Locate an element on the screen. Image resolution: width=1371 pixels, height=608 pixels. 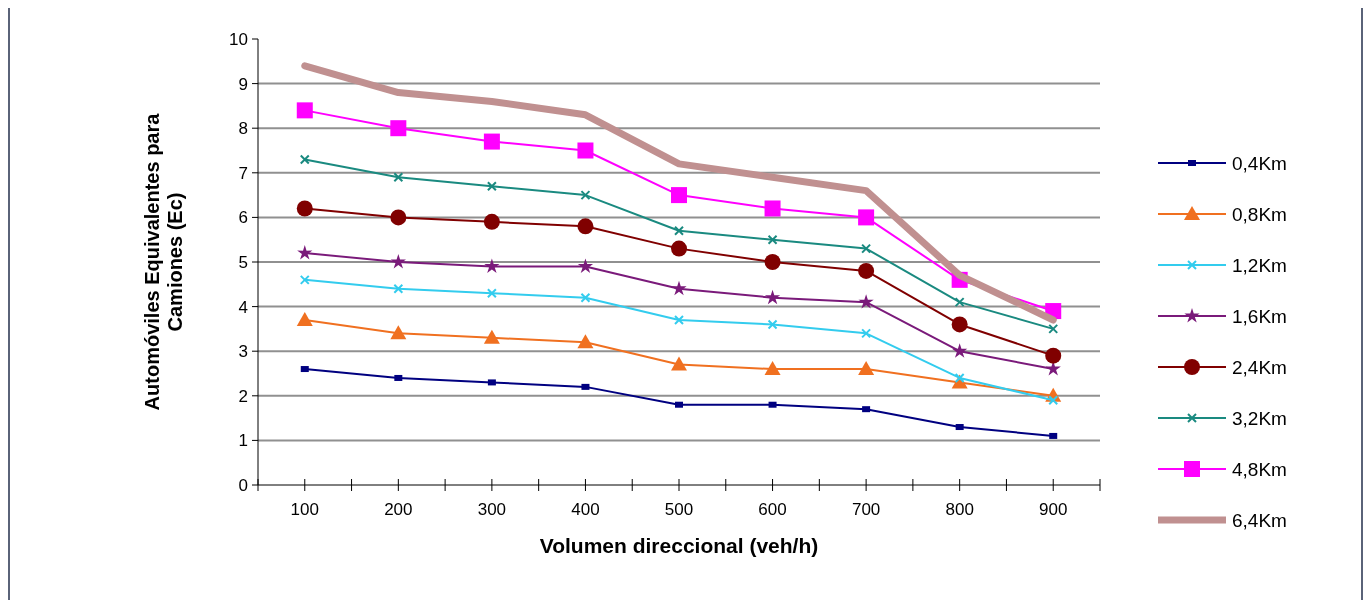
x-tick-label: 100 is located at coordinates (304, 509).